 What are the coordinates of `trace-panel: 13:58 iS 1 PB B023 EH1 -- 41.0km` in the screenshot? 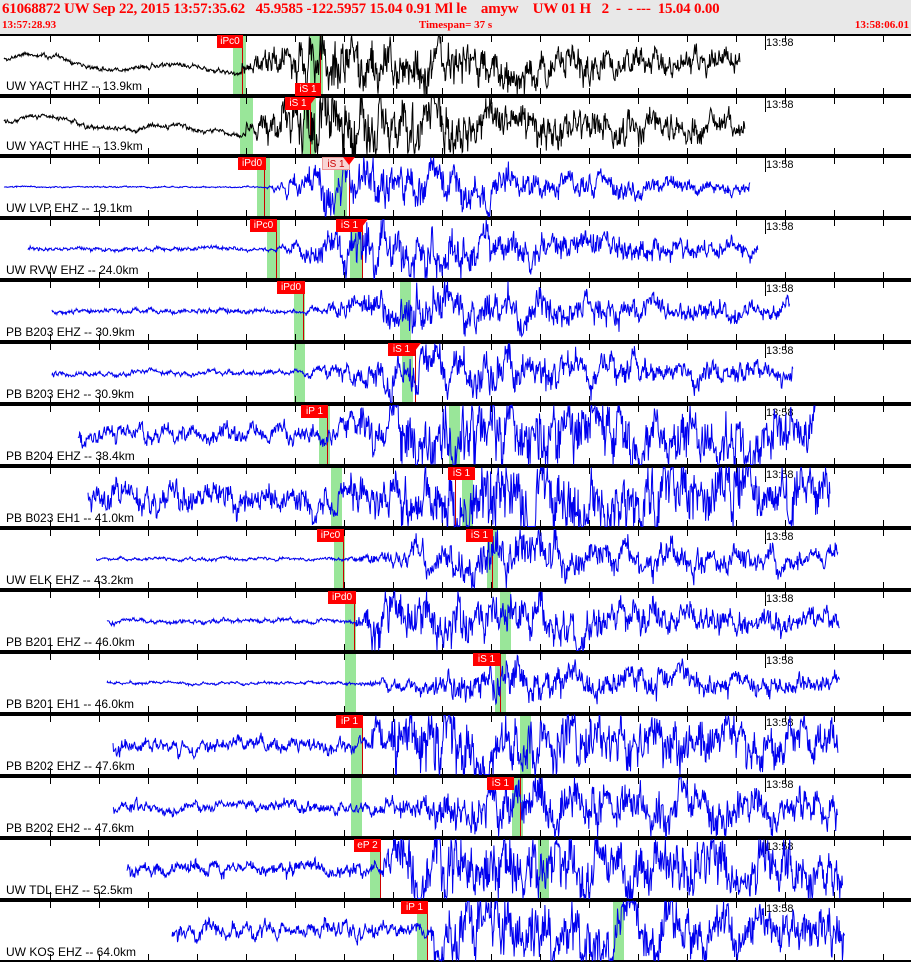 It's located at (455, 497).